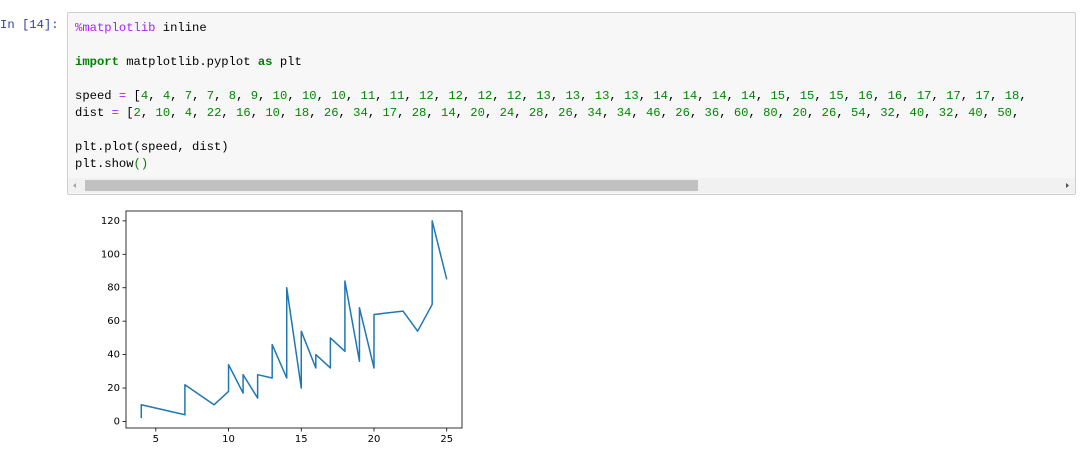  I want to click on code-line: plt.plot(speed, dist), so click(551, 147).